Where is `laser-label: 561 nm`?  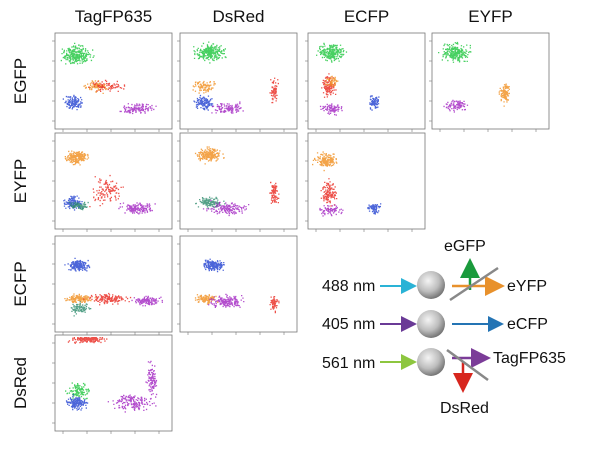
laser-label: 561 nm is located at coordinates (348, 363).